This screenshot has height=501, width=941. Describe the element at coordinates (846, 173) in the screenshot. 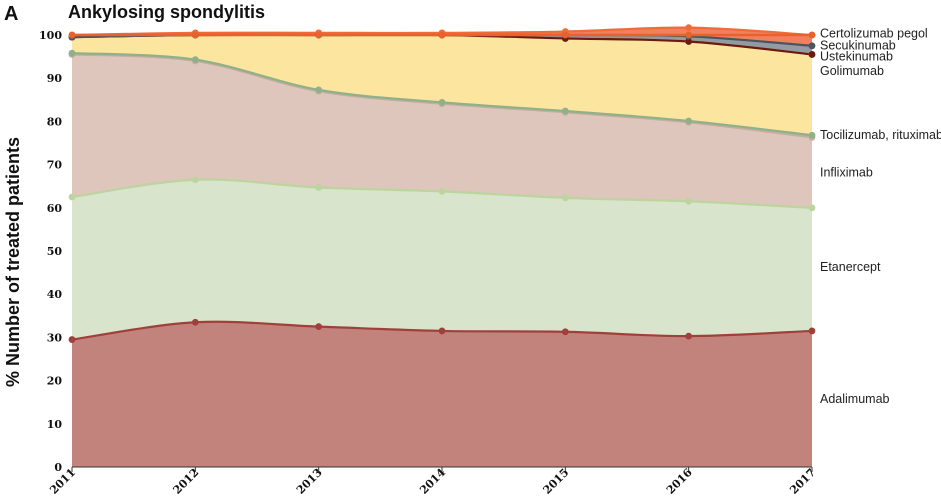

I see `label-infliximab: Infliximab` at that location.